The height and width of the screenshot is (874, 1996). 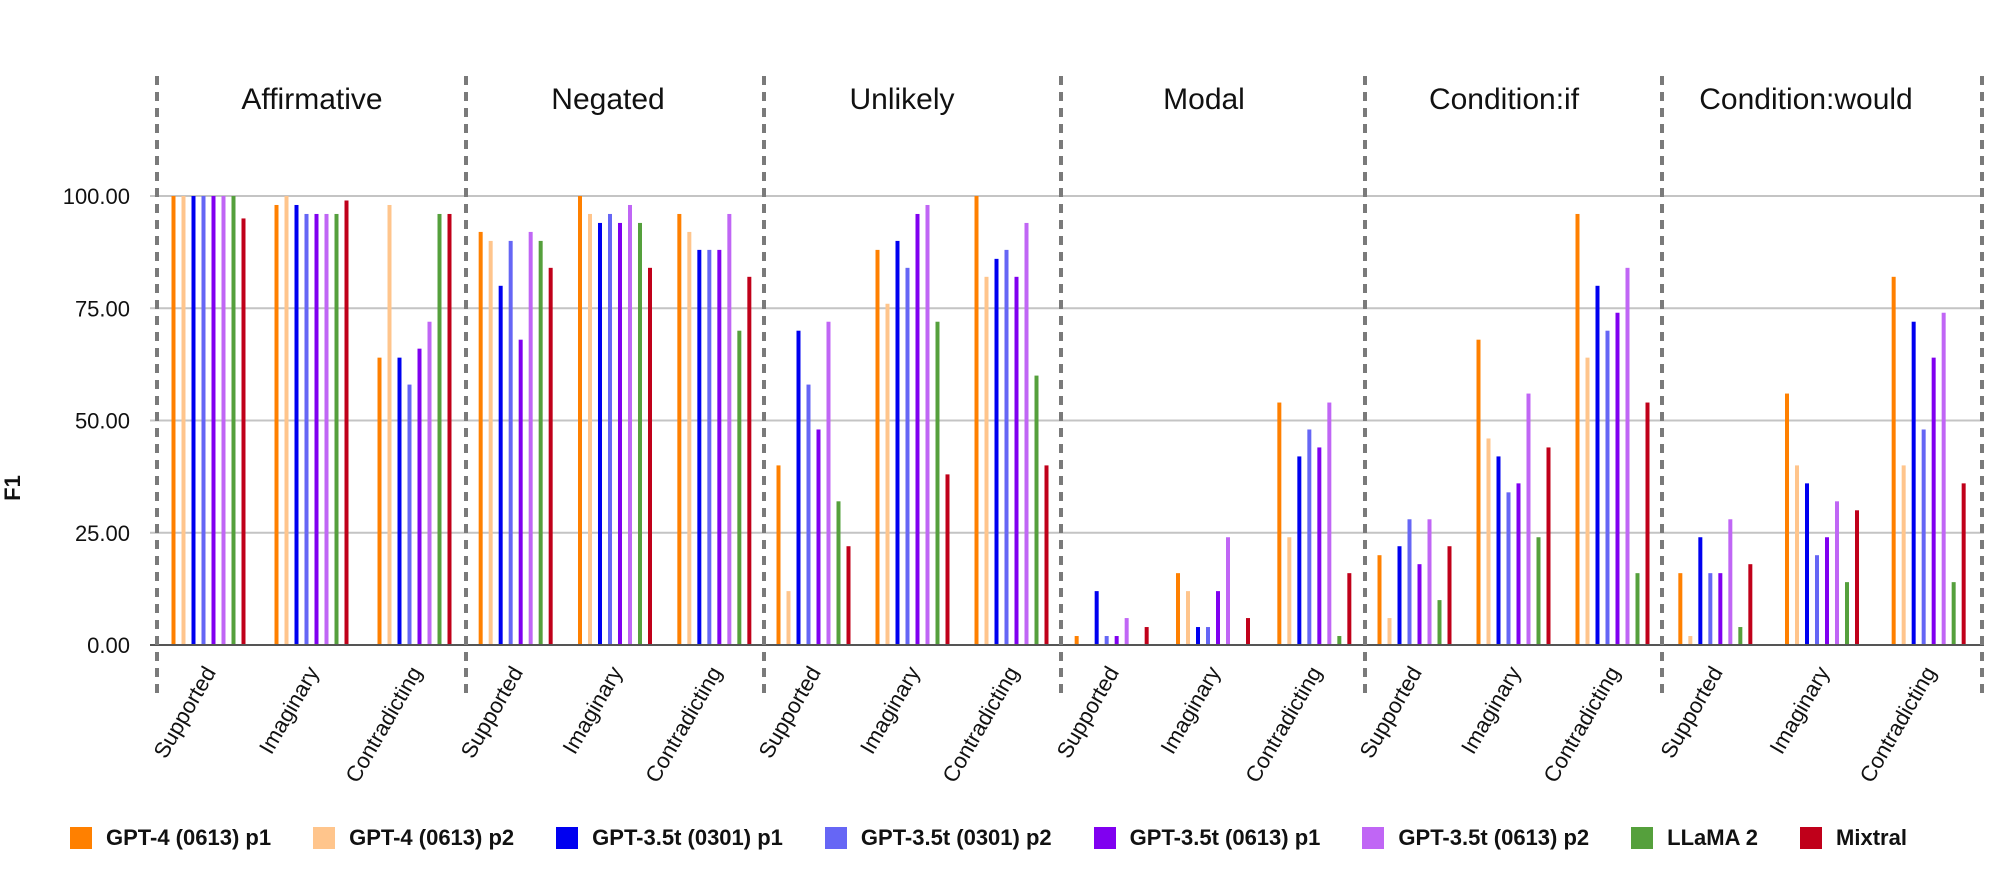 I want to click on legend-item: GPT-3.5t (0613) p2, so click(x=1475, y=838).